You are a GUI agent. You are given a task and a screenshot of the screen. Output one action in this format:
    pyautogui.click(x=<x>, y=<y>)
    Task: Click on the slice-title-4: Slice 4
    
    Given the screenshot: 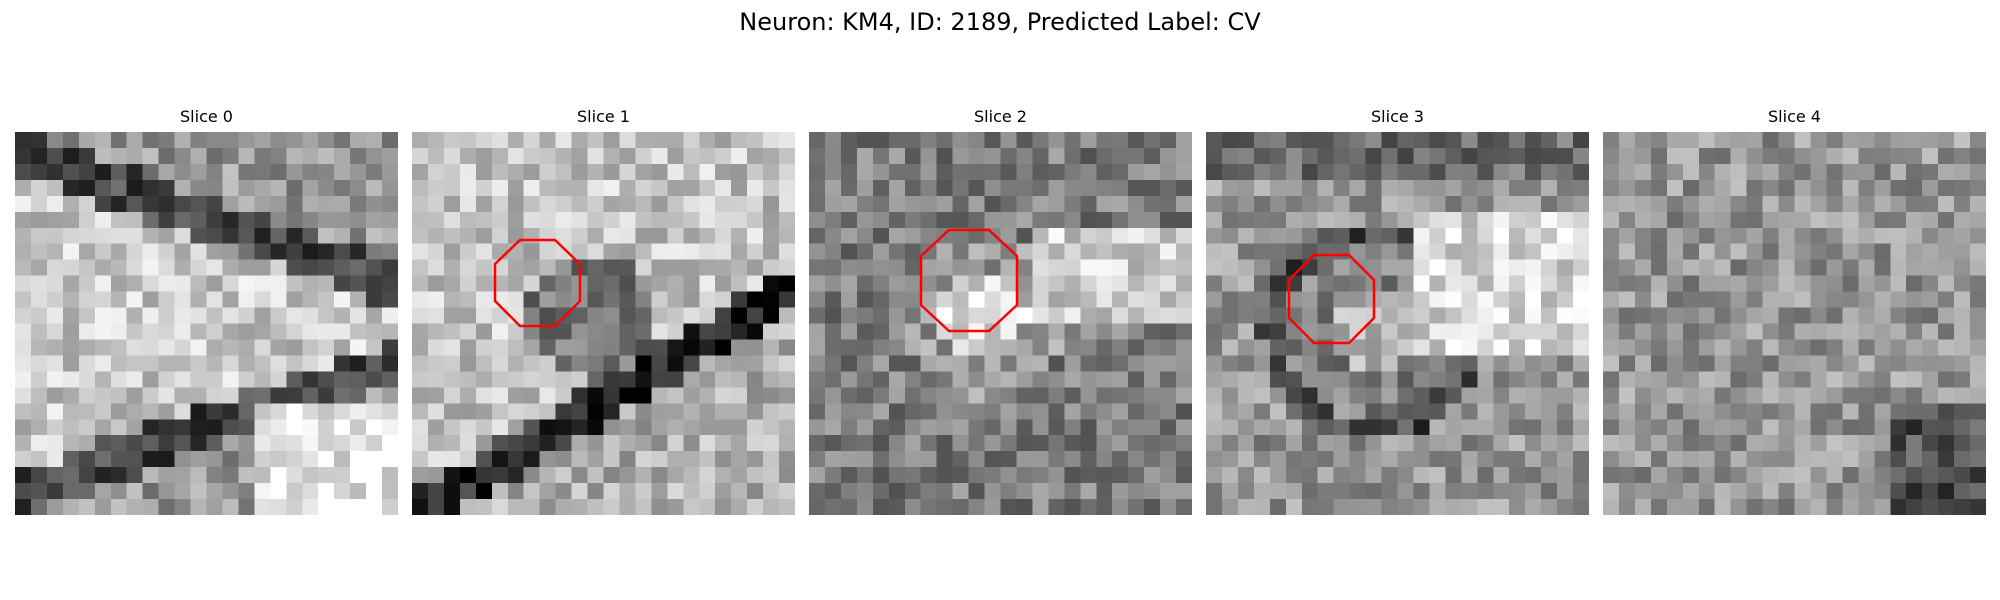 What is the action you would take?
    pyautogui.click(x=1794, y=116)
    